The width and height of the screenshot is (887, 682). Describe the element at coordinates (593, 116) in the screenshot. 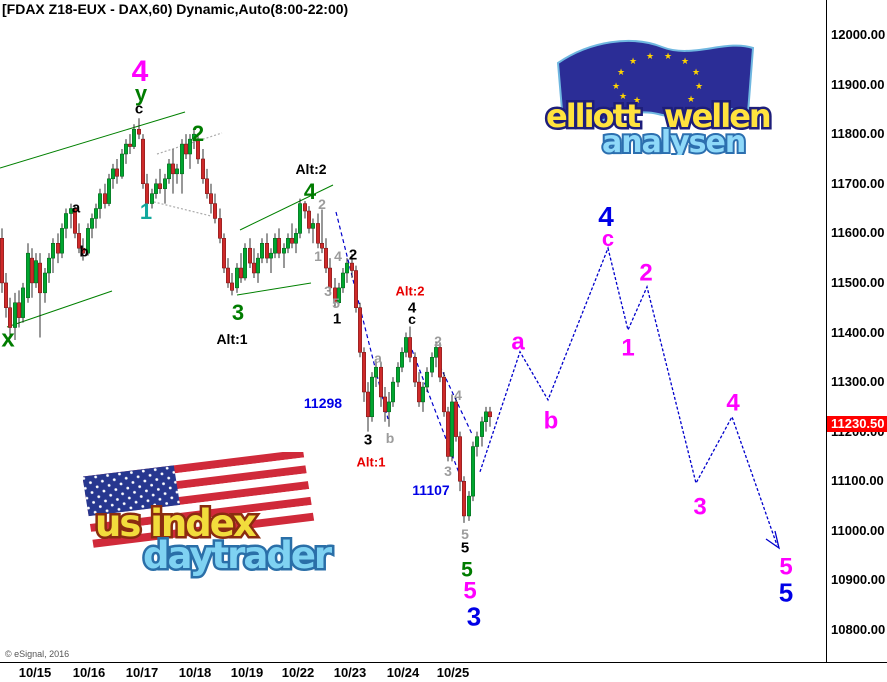

I see `eu-logo-text-line1a: elliott` at that location.